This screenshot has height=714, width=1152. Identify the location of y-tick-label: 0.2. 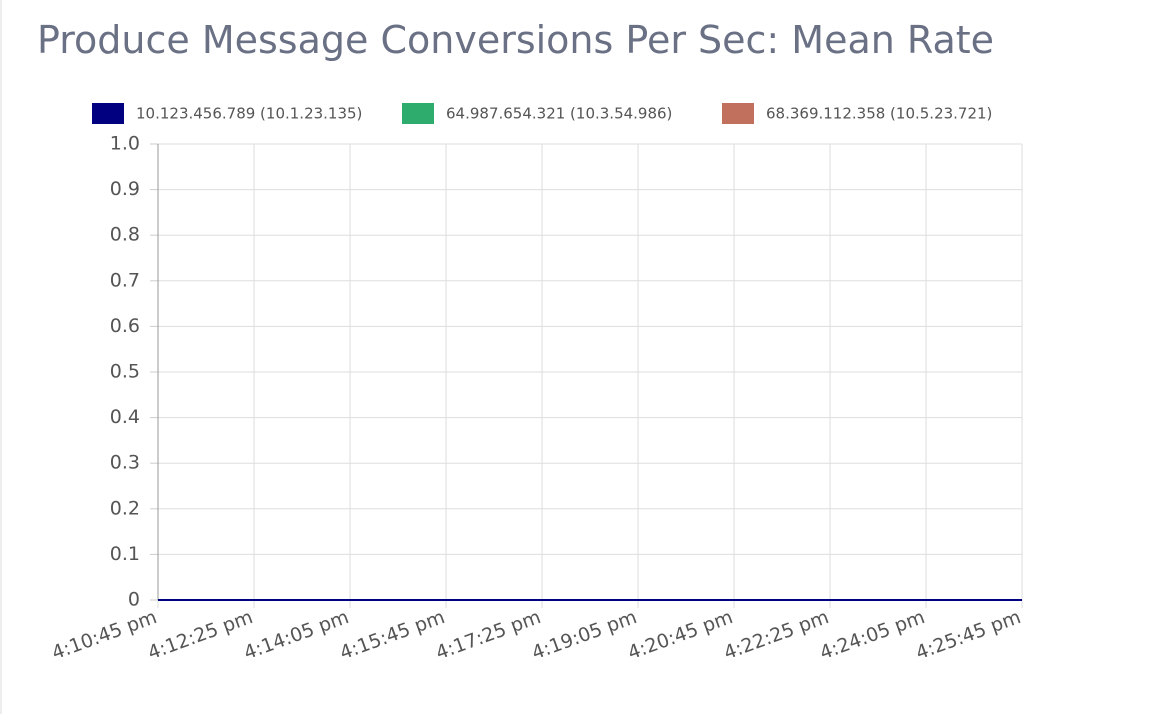
(125, 508).